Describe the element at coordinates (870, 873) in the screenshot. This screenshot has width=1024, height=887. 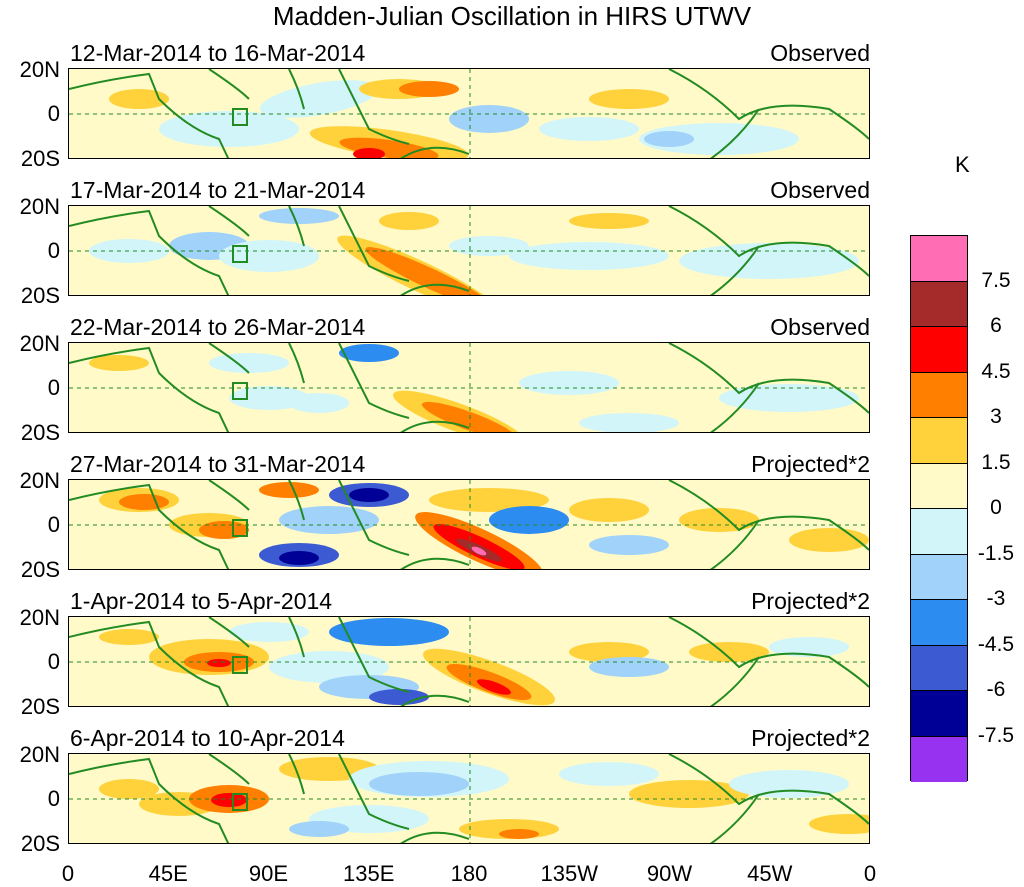
I see `x-axis-label: 0` at that location.